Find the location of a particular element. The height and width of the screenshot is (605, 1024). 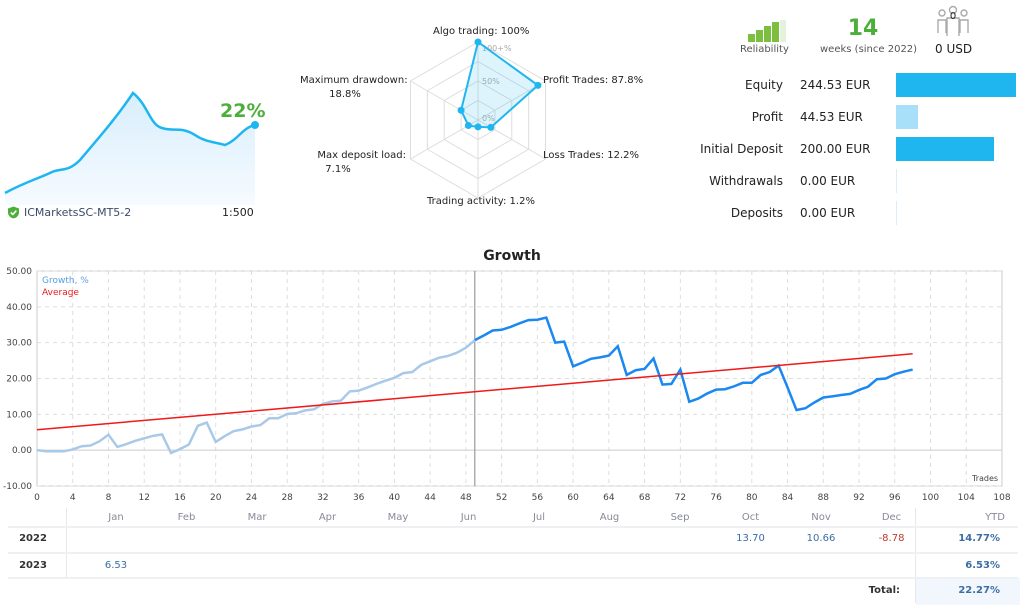

x-tick-label: 100 is located at coordinates (930, 498).